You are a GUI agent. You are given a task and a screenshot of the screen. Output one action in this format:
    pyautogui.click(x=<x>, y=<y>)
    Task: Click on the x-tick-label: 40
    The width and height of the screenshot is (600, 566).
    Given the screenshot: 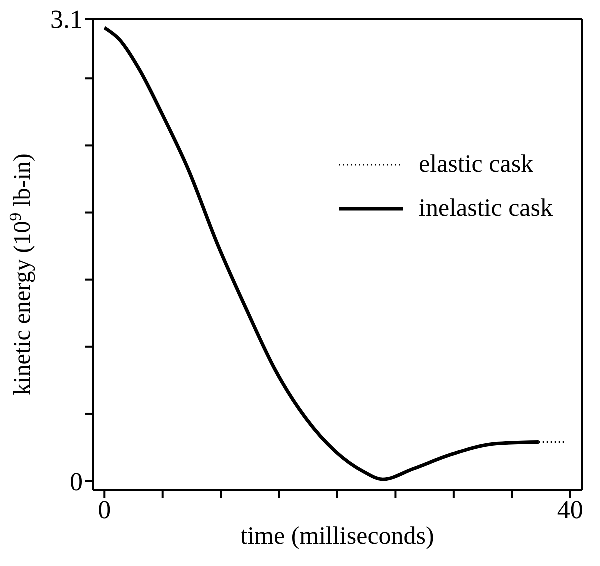 What is the action you would take?
    pyautogui.click(x=570, y=509)
    